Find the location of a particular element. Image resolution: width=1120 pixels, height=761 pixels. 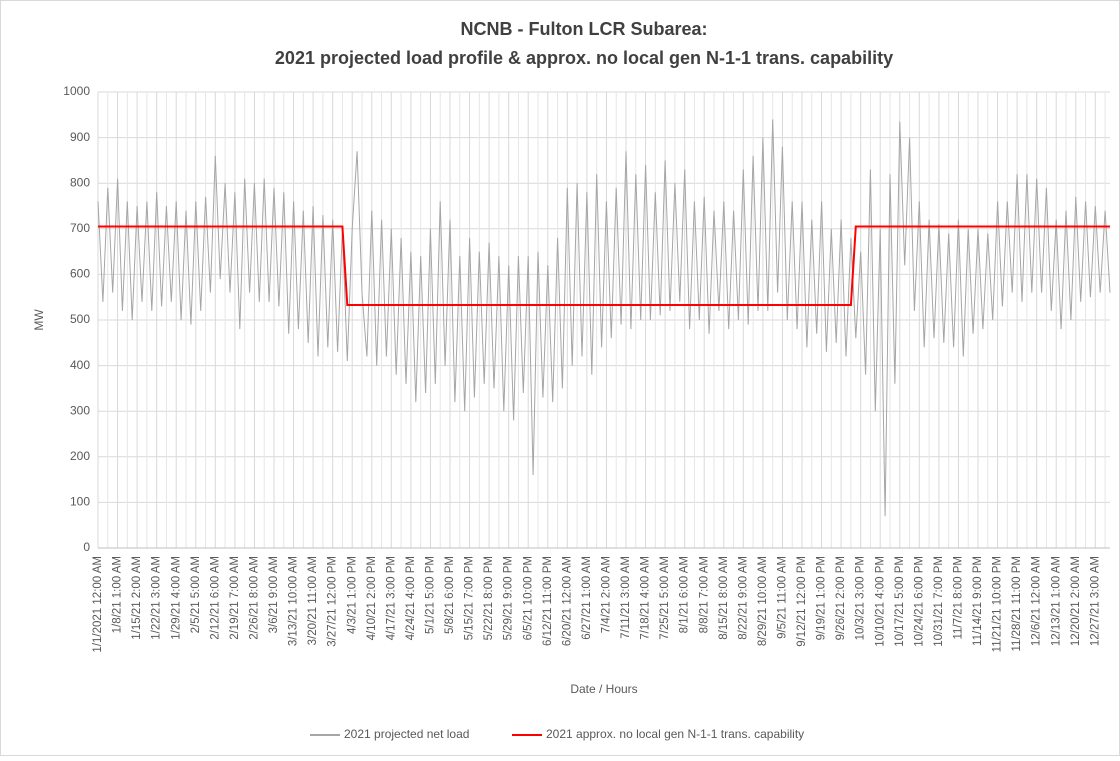

x-tick-label: 12/27/21 3:00 AM is located at coordinates (1095, 601).